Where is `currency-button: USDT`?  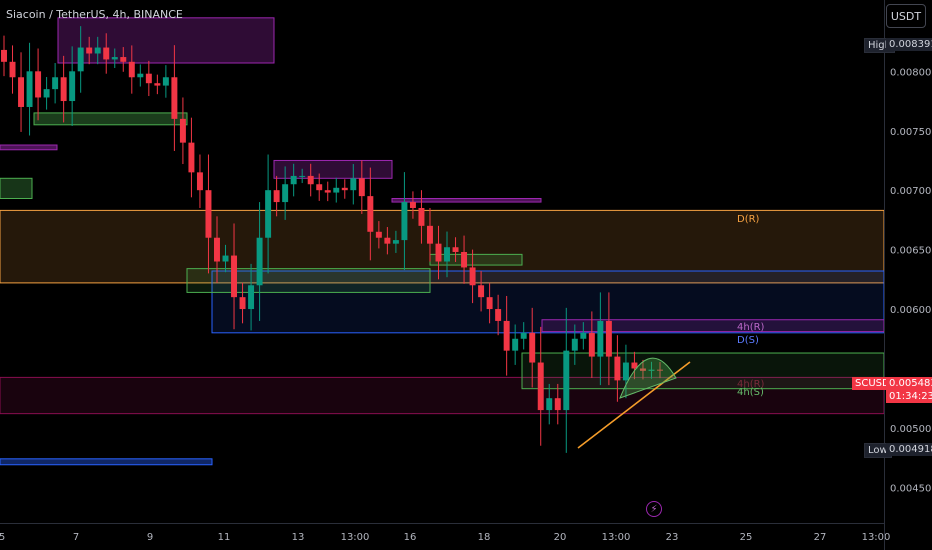 currency-button: USDT is located at coordinates (906, 16).